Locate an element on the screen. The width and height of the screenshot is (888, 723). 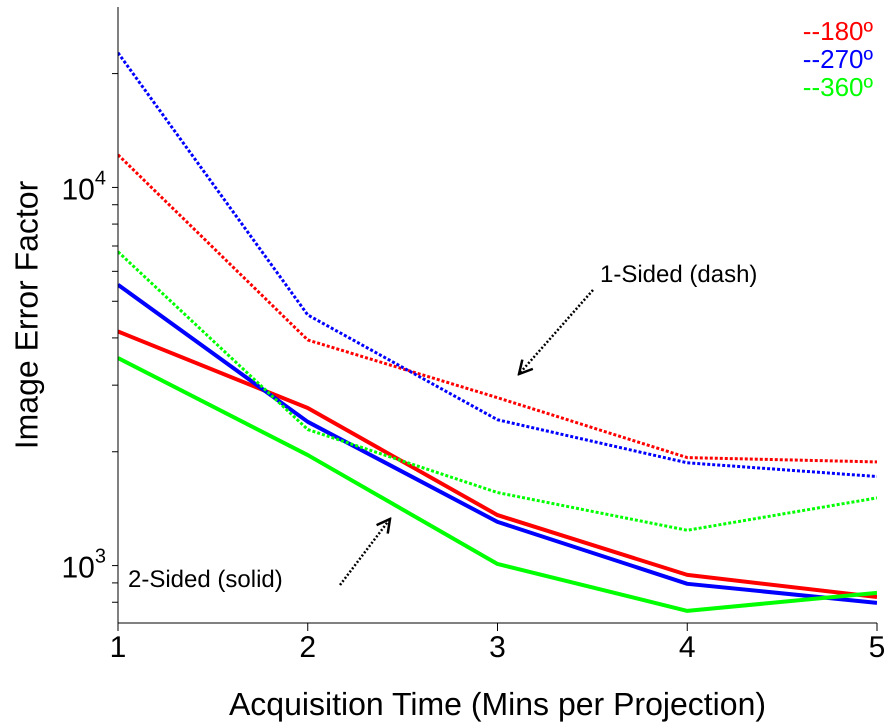
annotation: 2-Sided (solid) is located at coordinates (205, 579).